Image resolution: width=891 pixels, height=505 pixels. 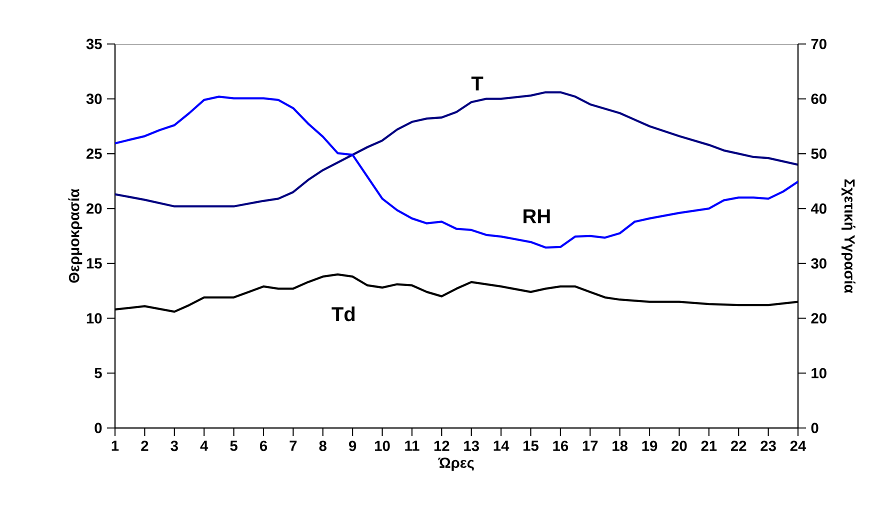 What do you see at coordinates (94, 208) in the screenshot?
I see `y-tick-label: 20` at bounding box center [94, 208].